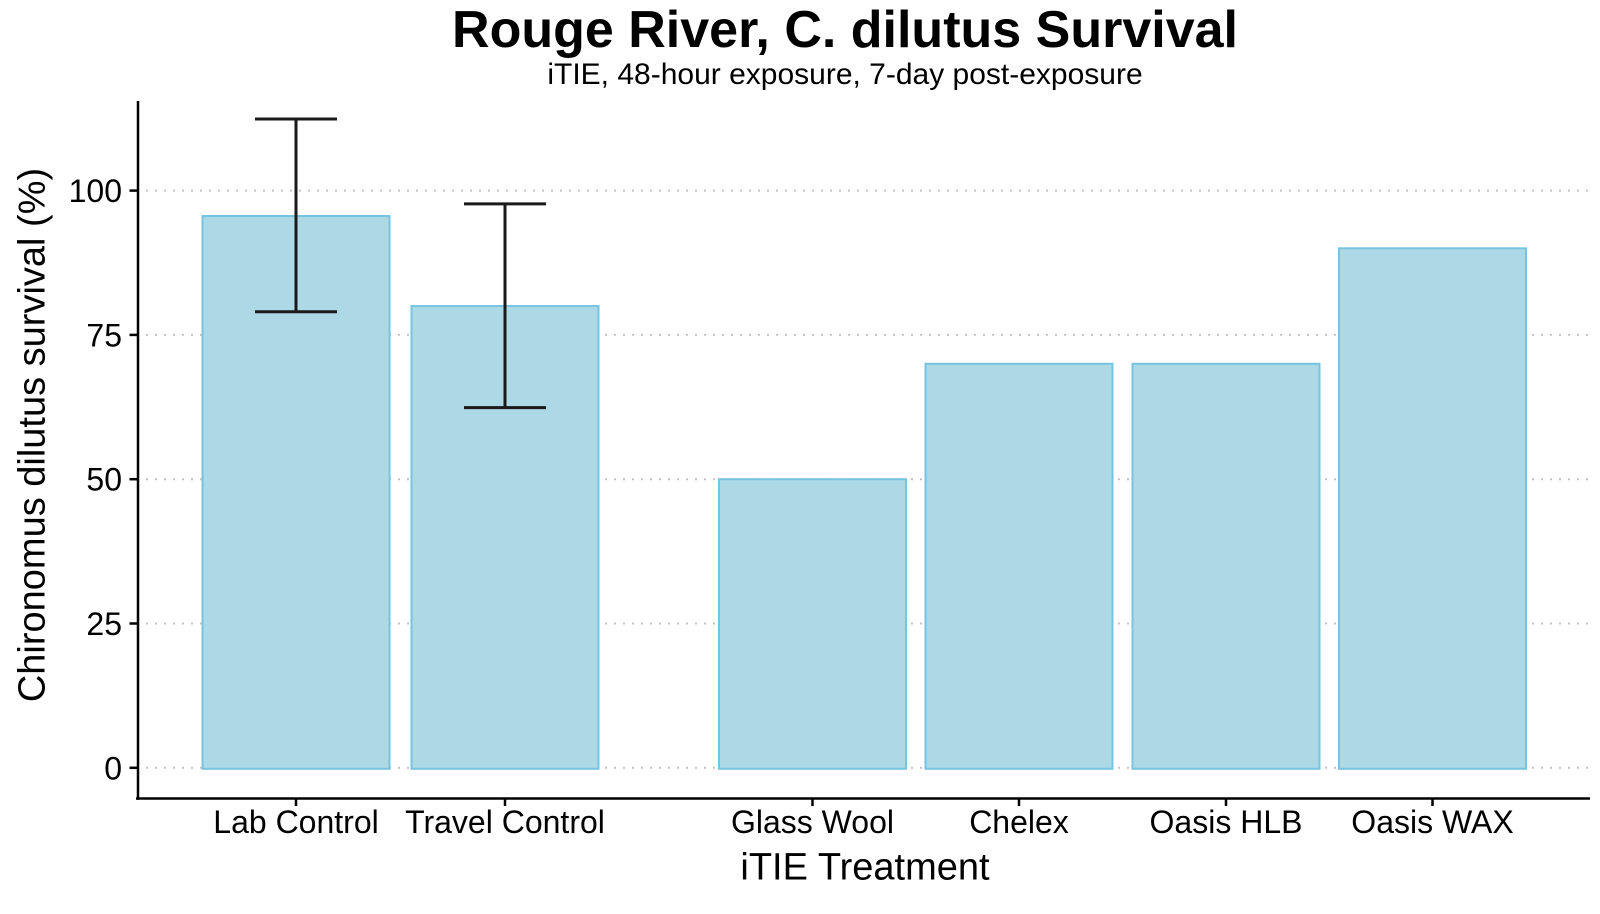 The image size is (1600, 914). Describe the element at coordinates (1019, 566) in the screenshot. I see `bar-chelex` at that location.